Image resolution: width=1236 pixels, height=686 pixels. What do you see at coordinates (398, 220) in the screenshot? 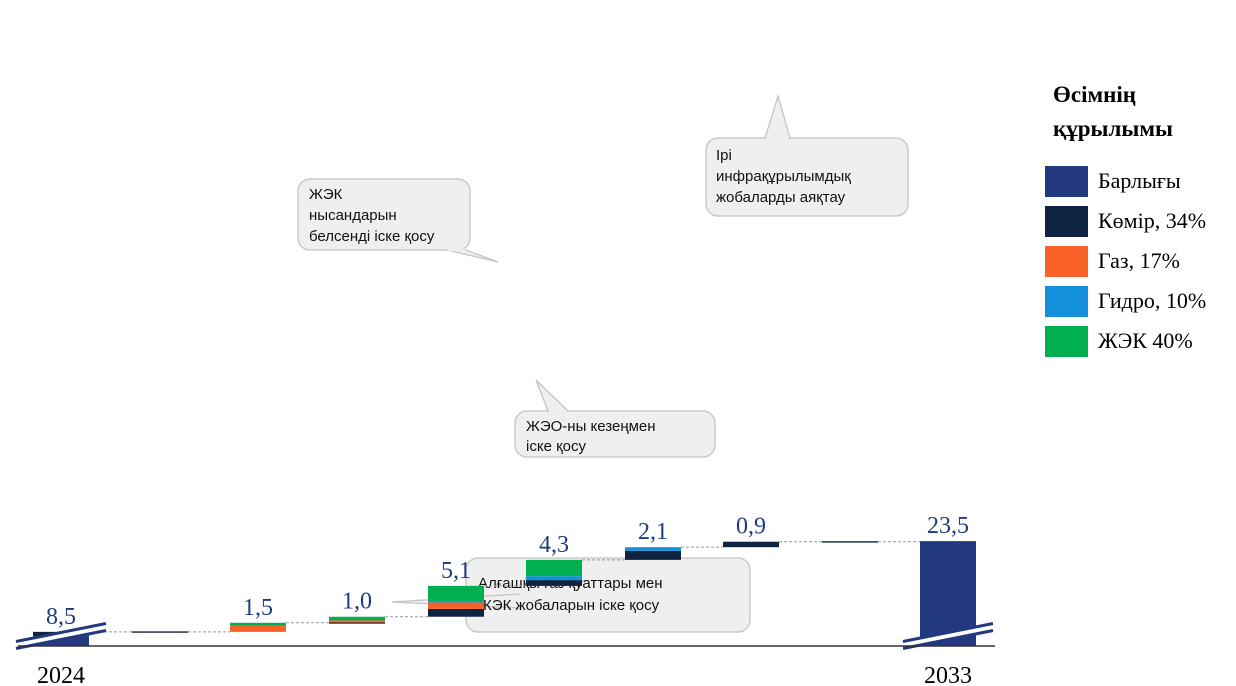
I see `callout: ЖЭК нысандарын белсенді іске қосу` at bounding box center [398, 220].